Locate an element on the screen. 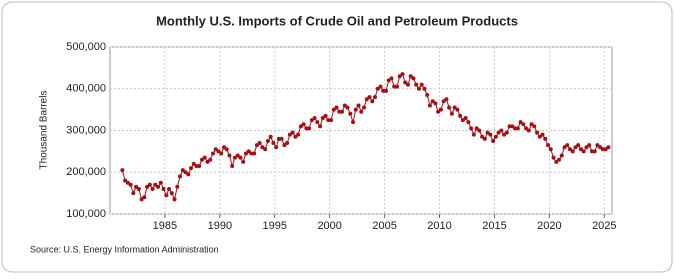  x-tick-label: 2020 is located at coordinates (549, 226).